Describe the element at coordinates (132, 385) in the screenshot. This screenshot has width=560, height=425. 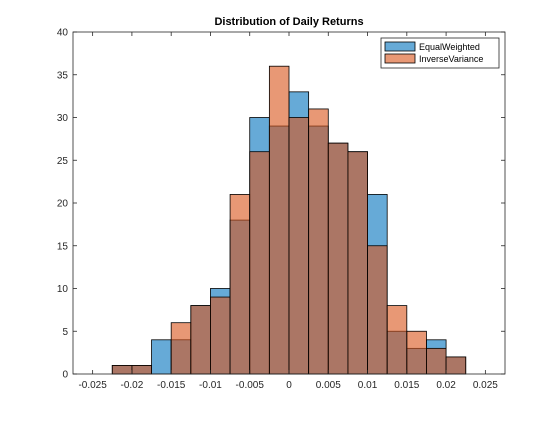
I see `x-tick-label: -0.02` at that location.